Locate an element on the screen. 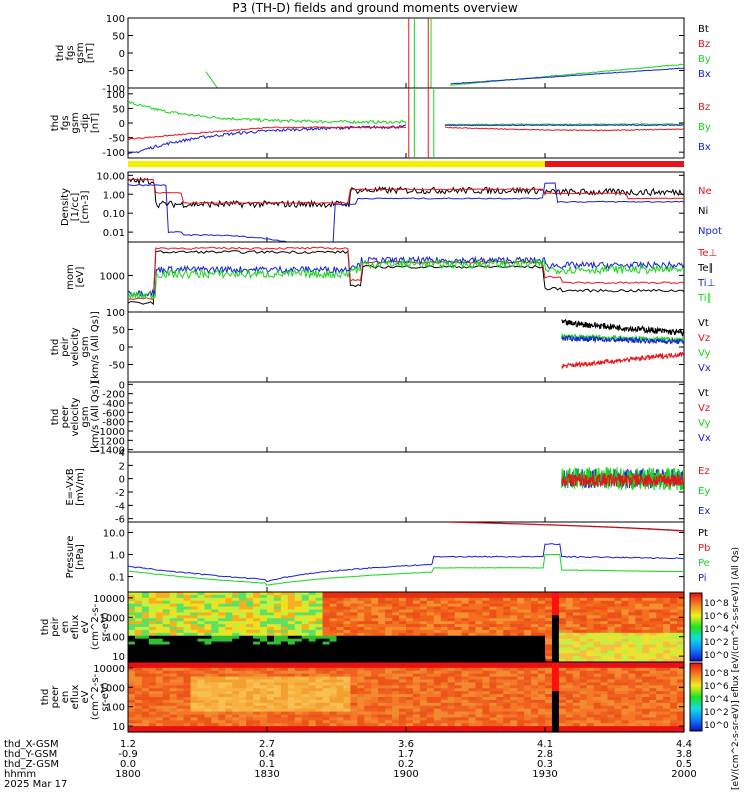 Image resolution: width=750 pixels, height=800 pixels. colorbar-tick-label: 10^4 is located at coordinates (716, 700).